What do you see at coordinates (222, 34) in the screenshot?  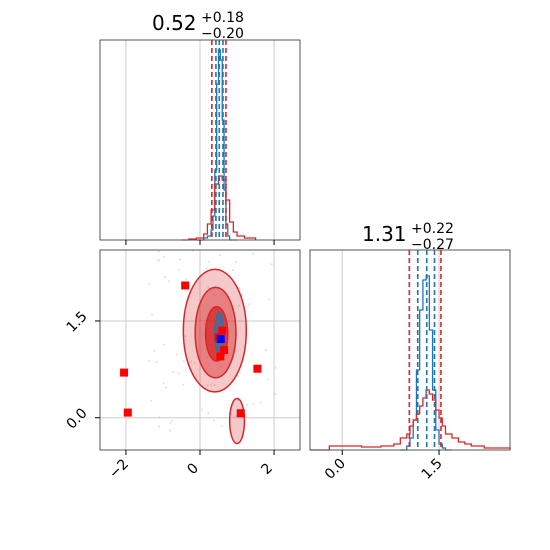 I see `title-1-sub: −0.20` at bounding box center [222, 34].